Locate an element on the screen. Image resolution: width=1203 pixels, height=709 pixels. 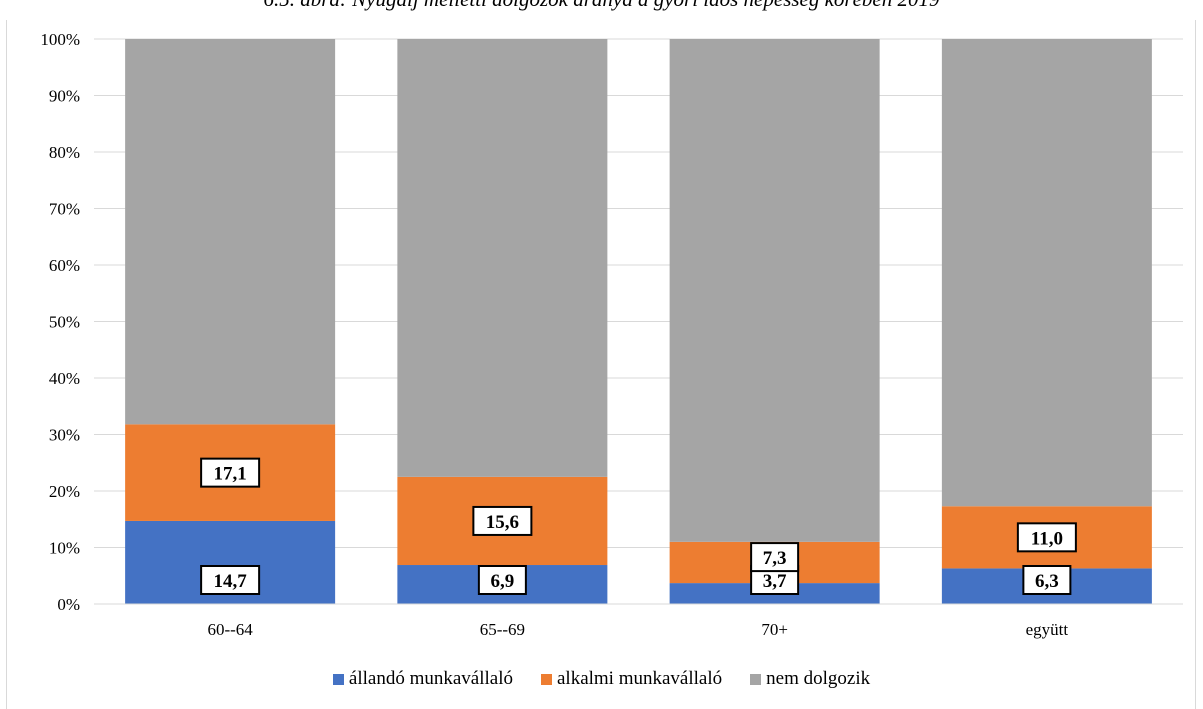
data-label: 15,6 is located at coordinates (502, 522).